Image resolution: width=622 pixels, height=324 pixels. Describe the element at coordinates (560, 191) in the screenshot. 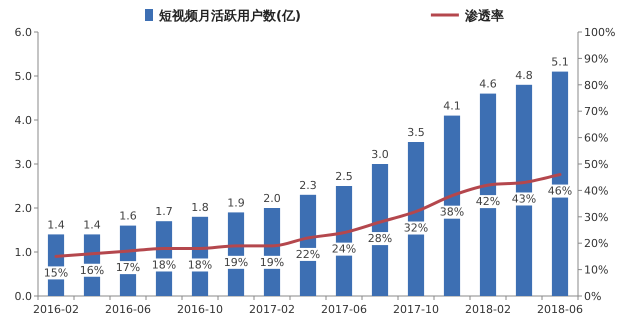

I see `data-label: 46%` at that location.